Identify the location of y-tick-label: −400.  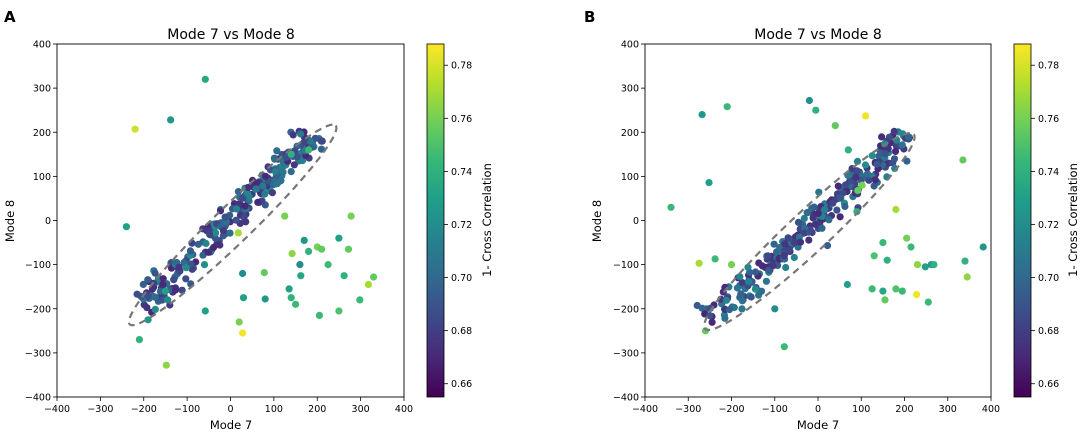
(626, 398).